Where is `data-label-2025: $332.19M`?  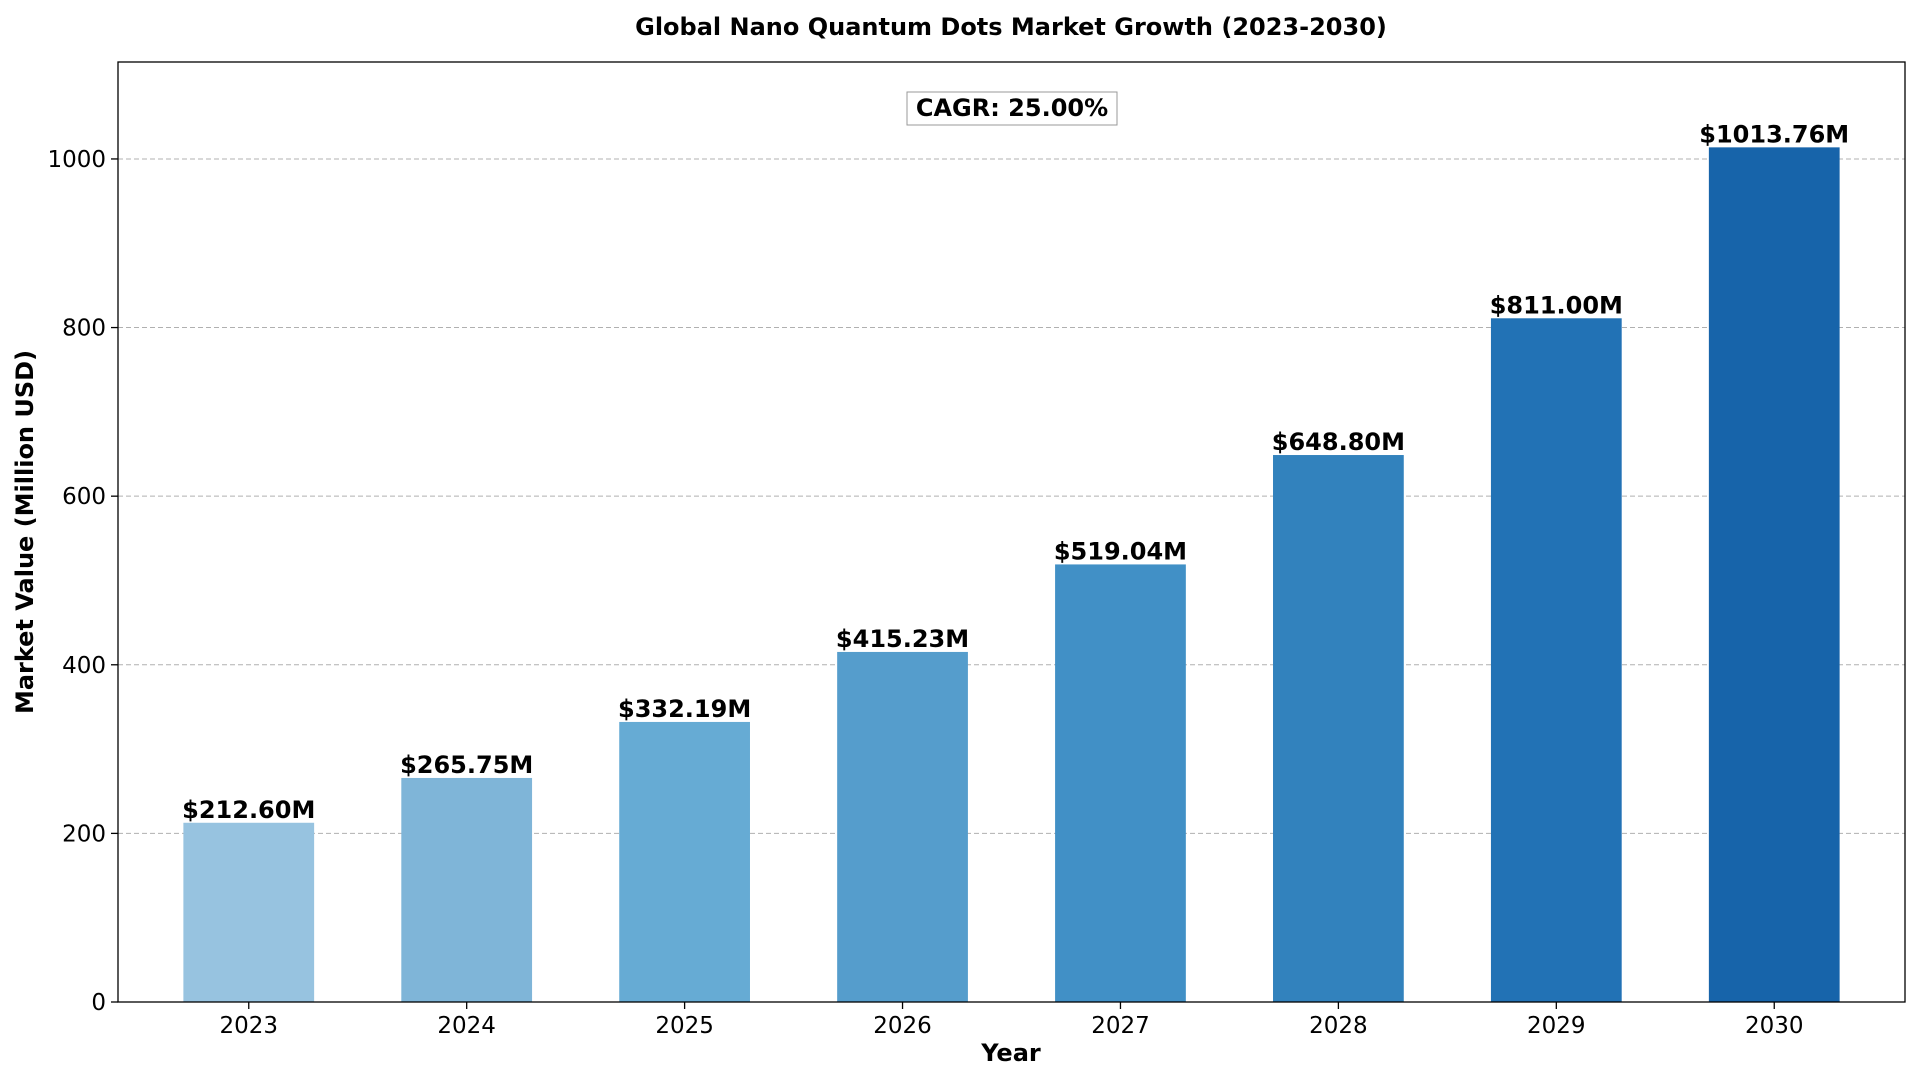 data-label-2025: $332.19M is located at coordinates (684, 709).